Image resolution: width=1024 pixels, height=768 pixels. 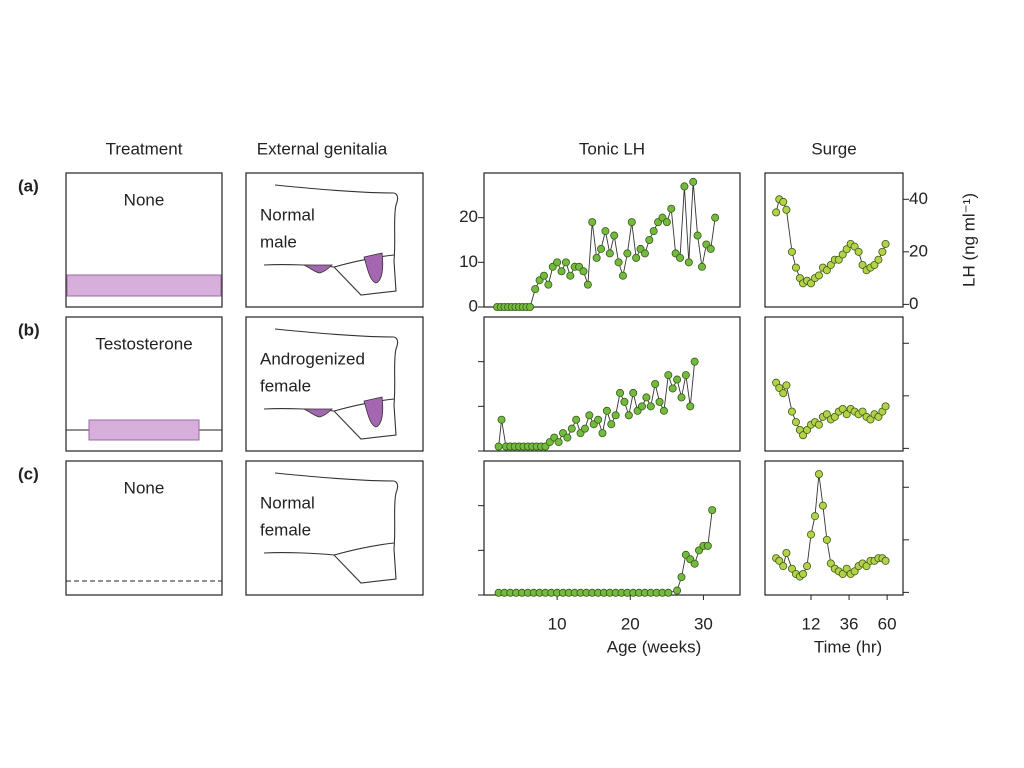 What do you see at coordinates (28, 473) in the screenshot?
I see `row-label: (c)` at bounding box center [28, 473].